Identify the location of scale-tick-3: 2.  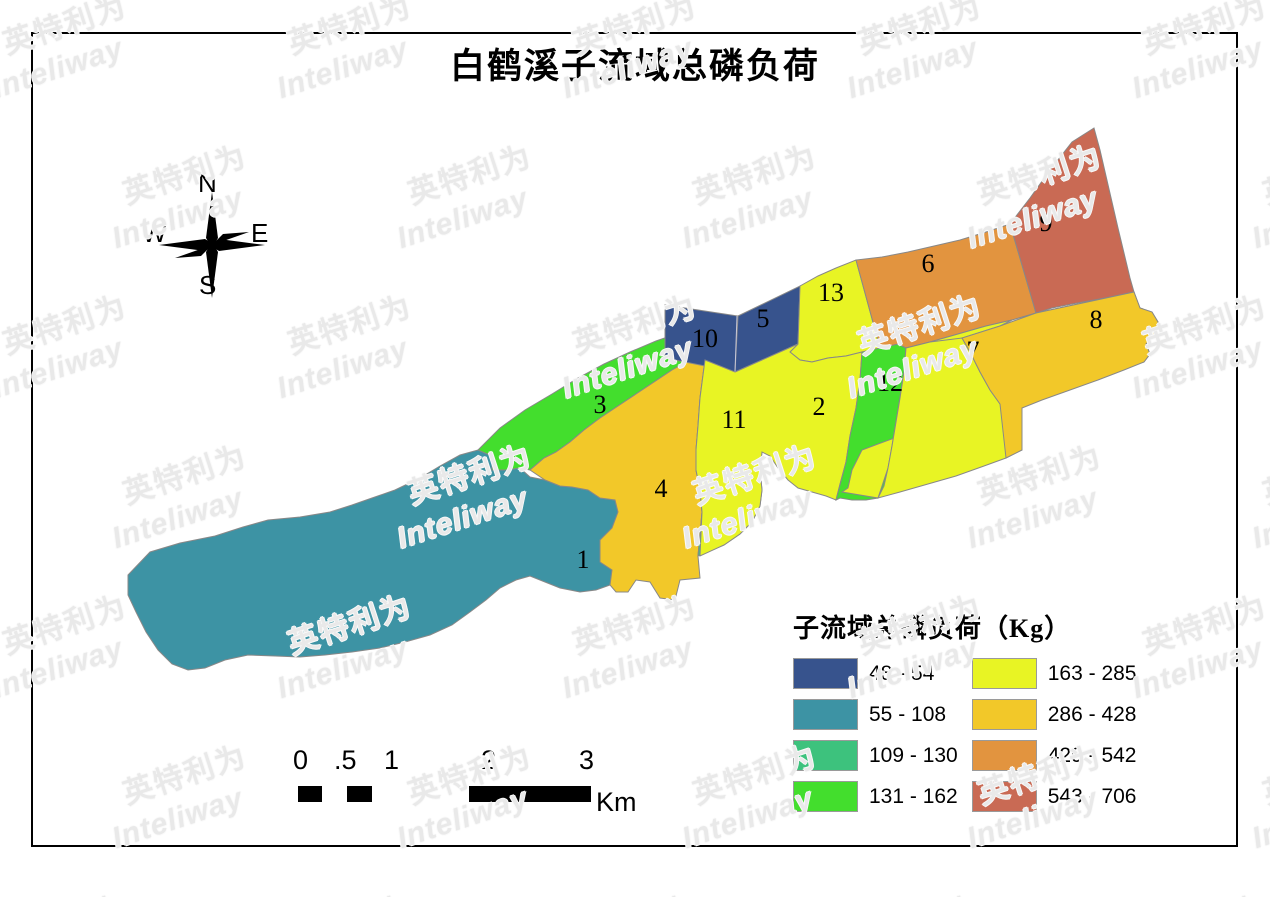
(489, 760).